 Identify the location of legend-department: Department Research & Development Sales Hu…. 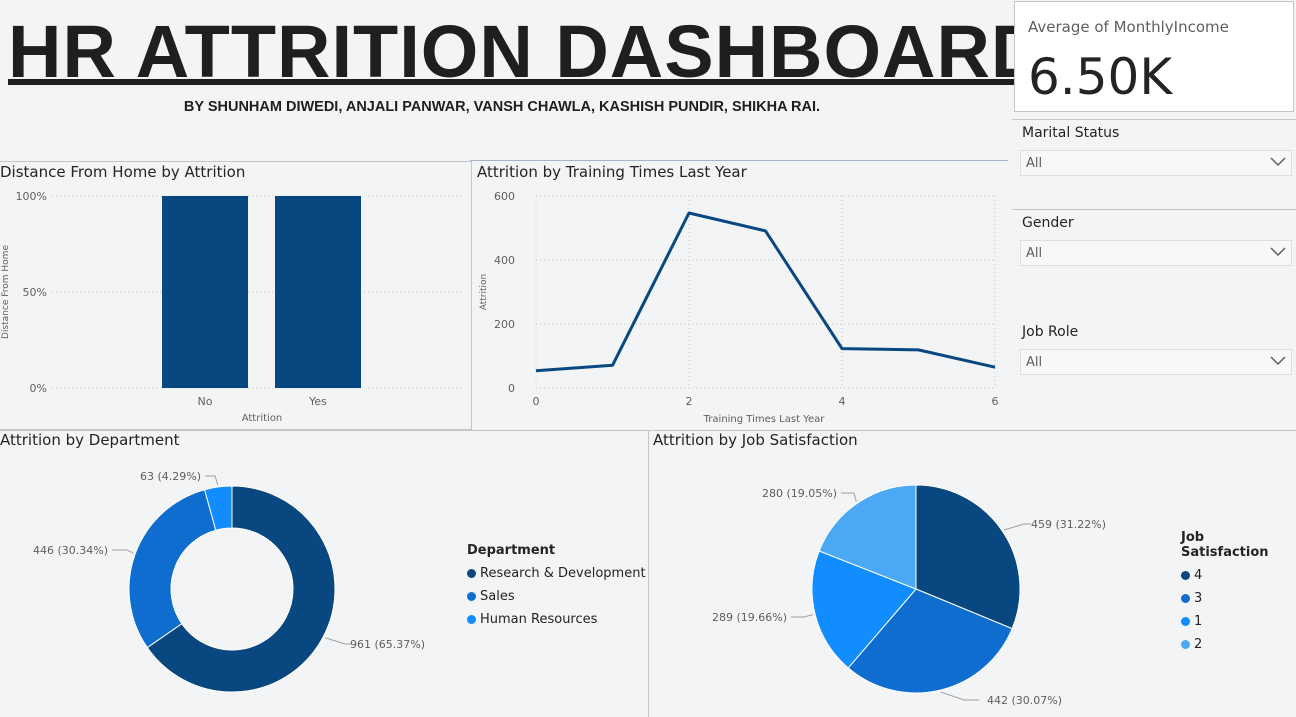
(556, 585).